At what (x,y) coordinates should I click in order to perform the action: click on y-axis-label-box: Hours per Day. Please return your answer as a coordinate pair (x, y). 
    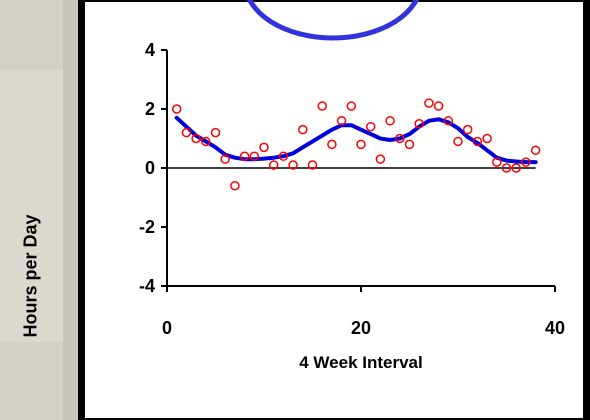
    Looking at the image, I should click on (31, 206).